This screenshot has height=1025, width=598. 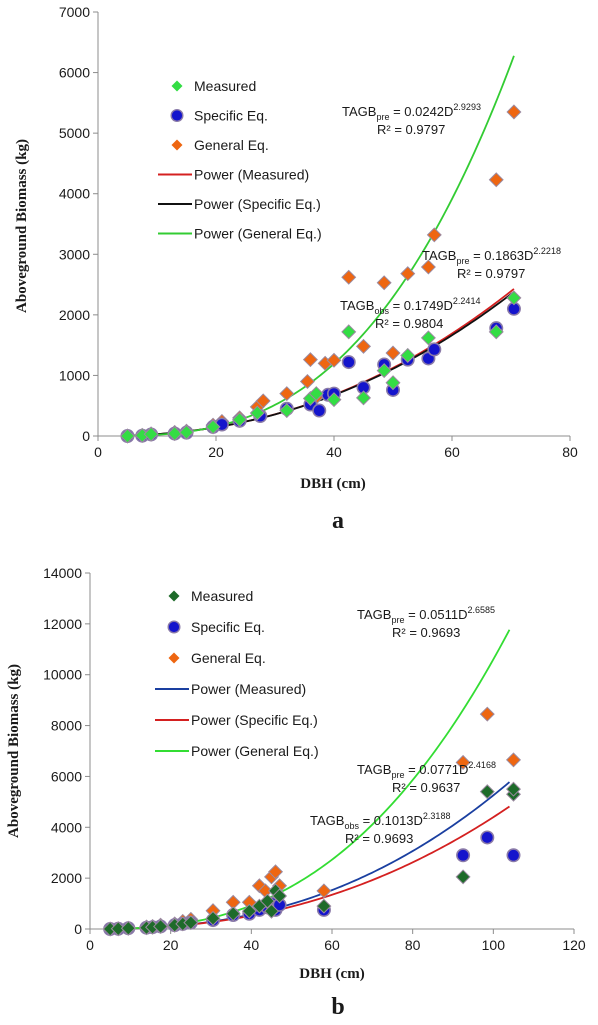 What do you see at coordinates (452, 452) in the screenshot?
I see `x-tick-label-a: 60` at bounding box center [452, 452].